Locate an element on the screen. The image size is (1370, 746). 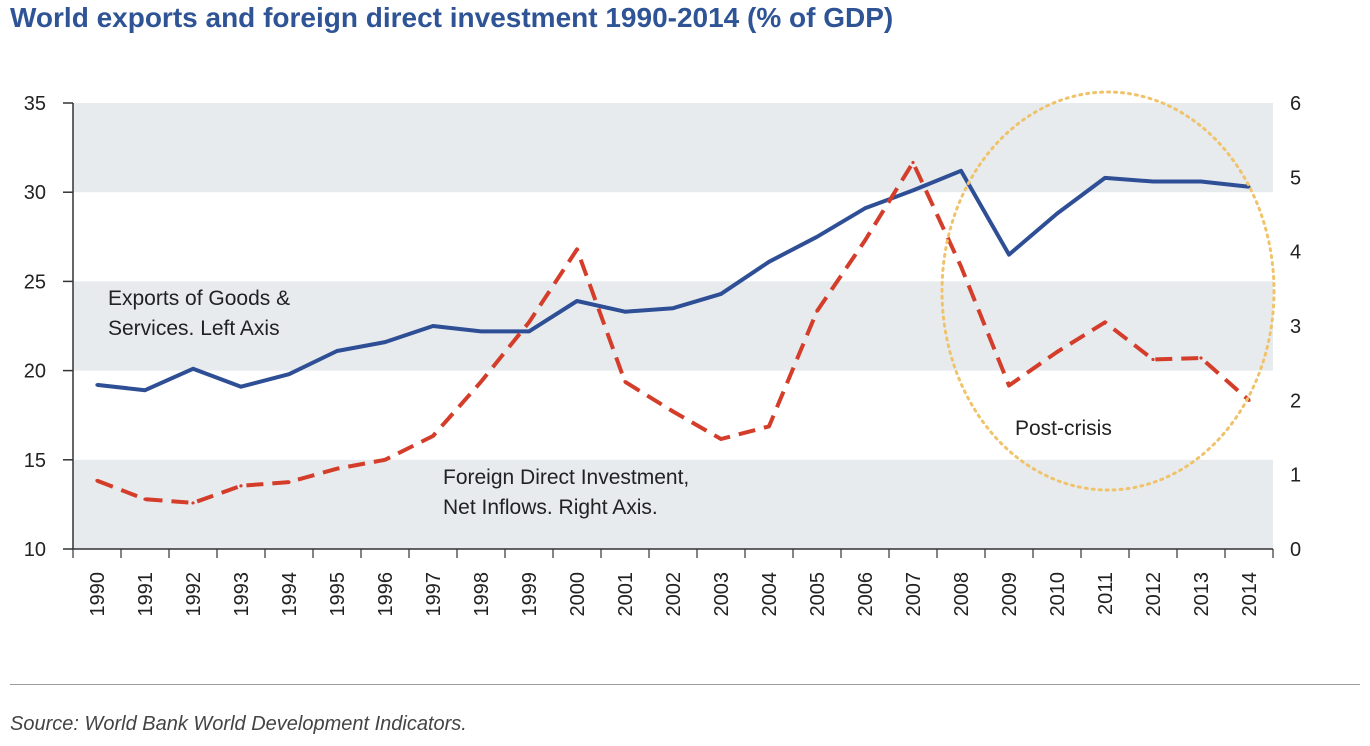
left-axis-ticks: 10 15 20 25 30 35 is located at coordinates (48, 327).